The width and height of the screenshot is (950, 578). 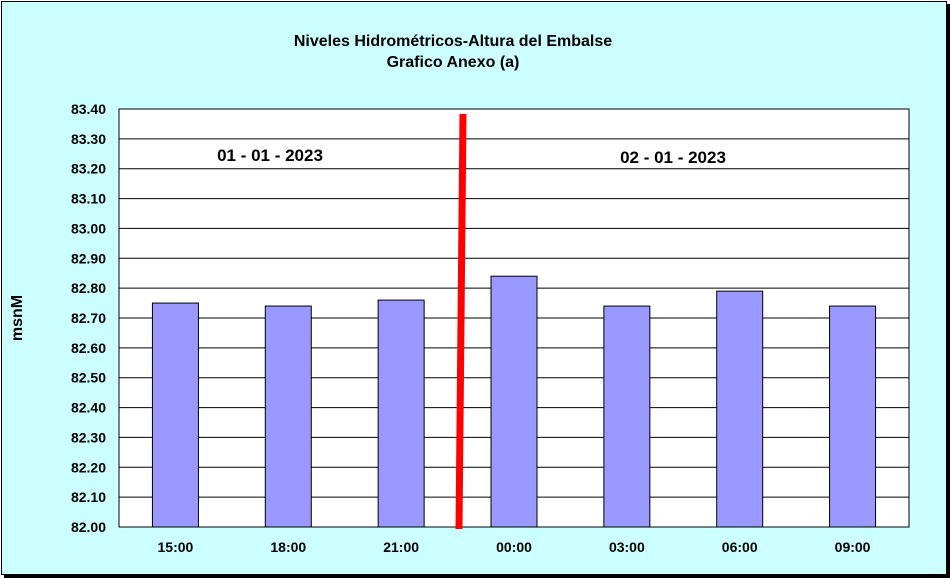 I want to click on y-tick-label: 82.80, so click(x=88, y=288).